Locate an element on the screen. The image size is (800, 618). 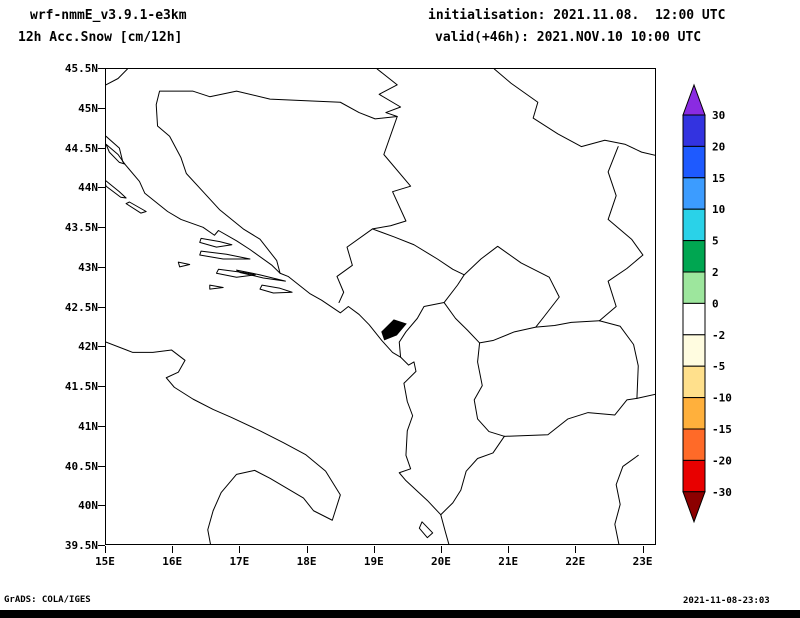
colorbar-label-5: 5 is located at coordinates (715, 241).